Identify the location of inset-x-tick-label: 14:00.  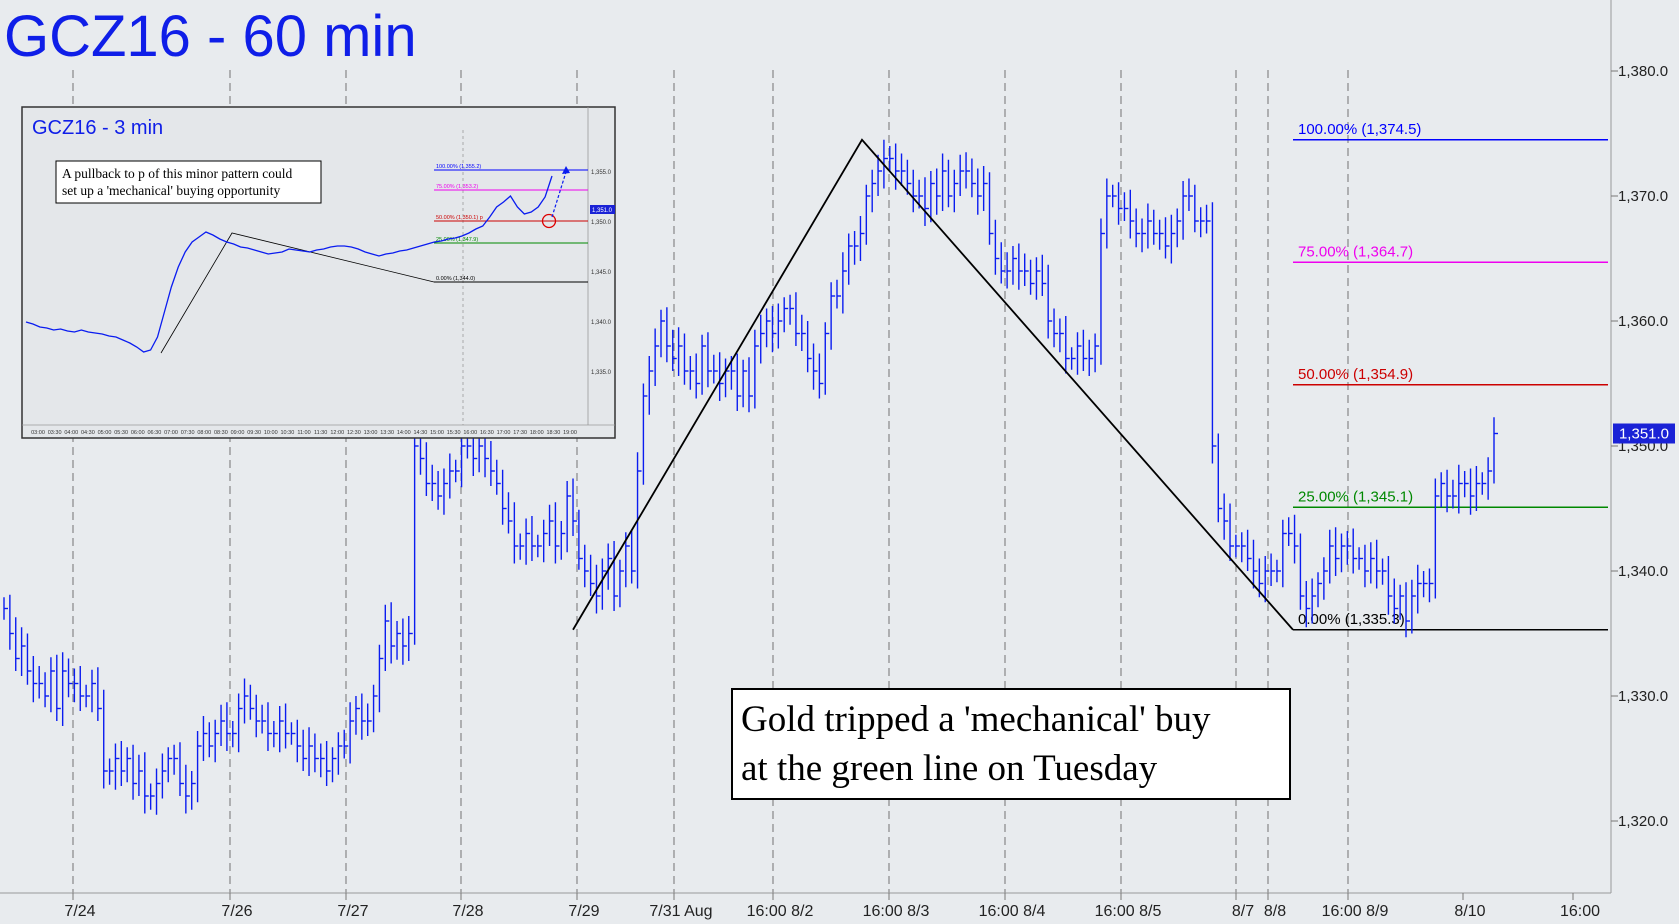
(404, 433).